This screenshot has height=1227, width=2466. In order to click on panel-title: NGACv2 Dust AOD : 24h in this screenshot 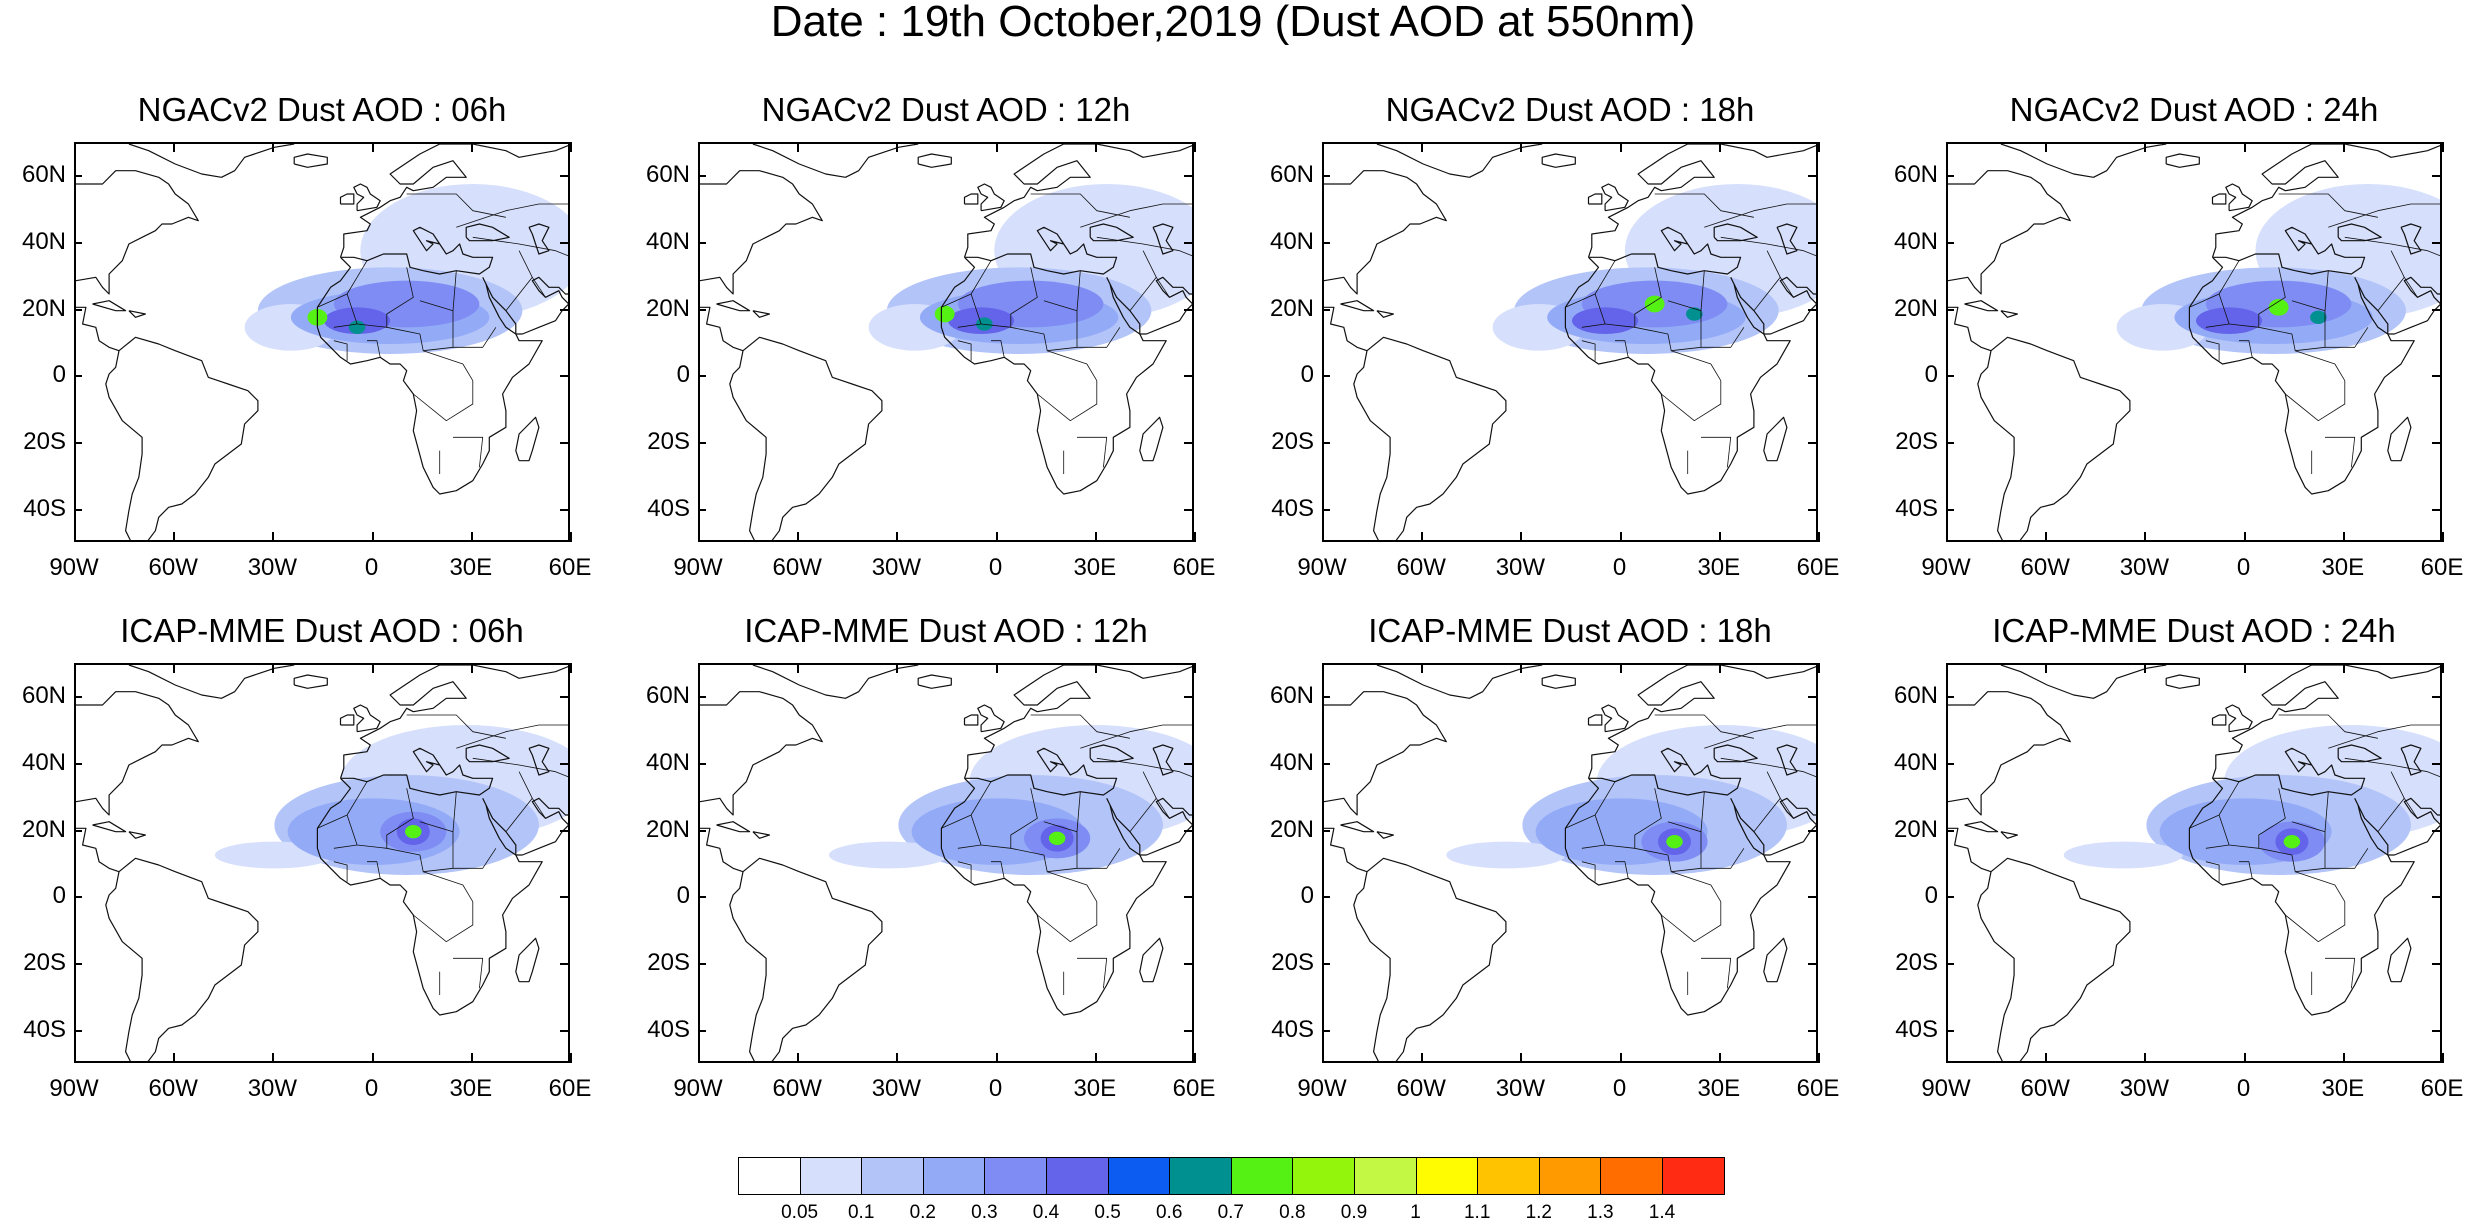, I will do `click(2194, 109)`.